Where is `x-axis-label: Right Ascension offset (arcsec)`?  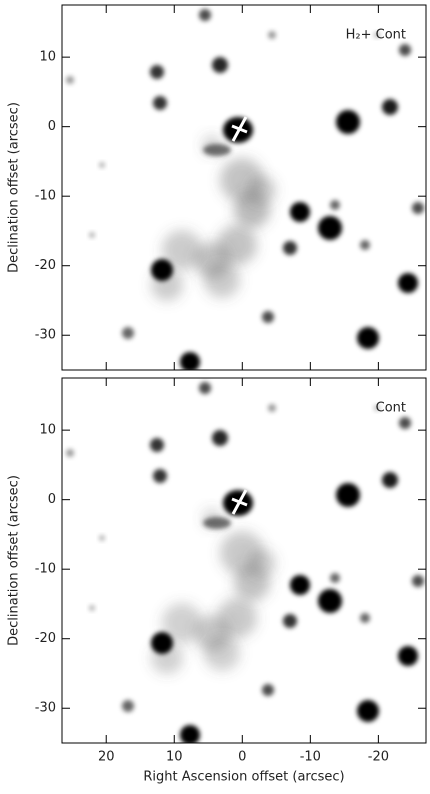 x-axis-label: Right Ascension offset (arcsec) is located at coordinates (243, 777).